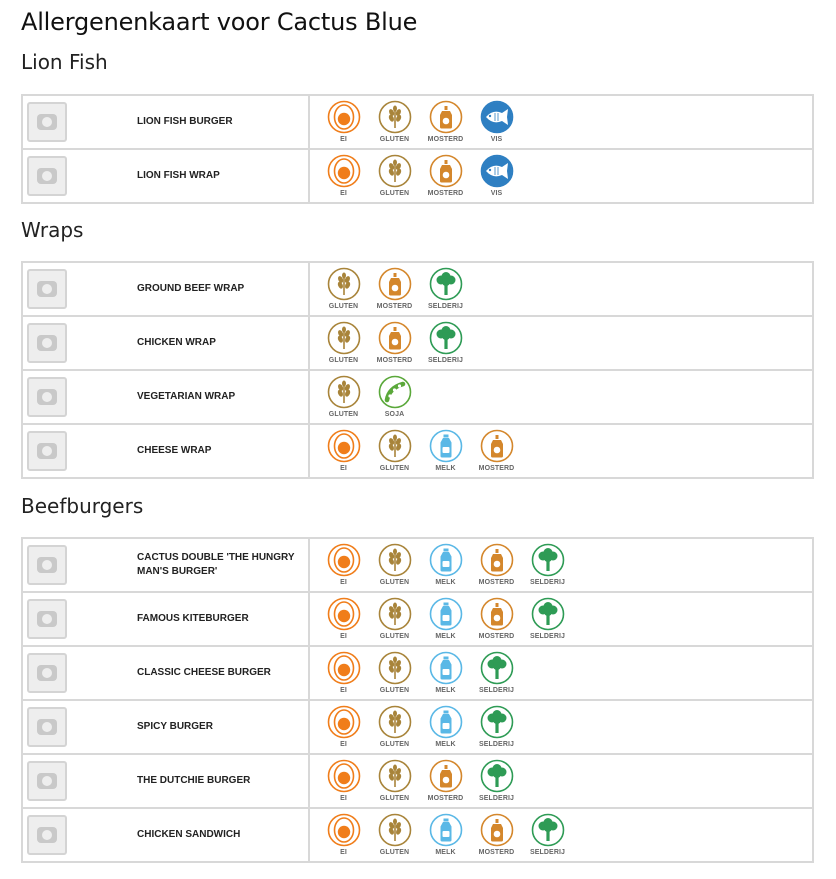 The image size is (836, 879). I want to click on allergen-cell: GLUTEN SOJA, so click(561, 397).